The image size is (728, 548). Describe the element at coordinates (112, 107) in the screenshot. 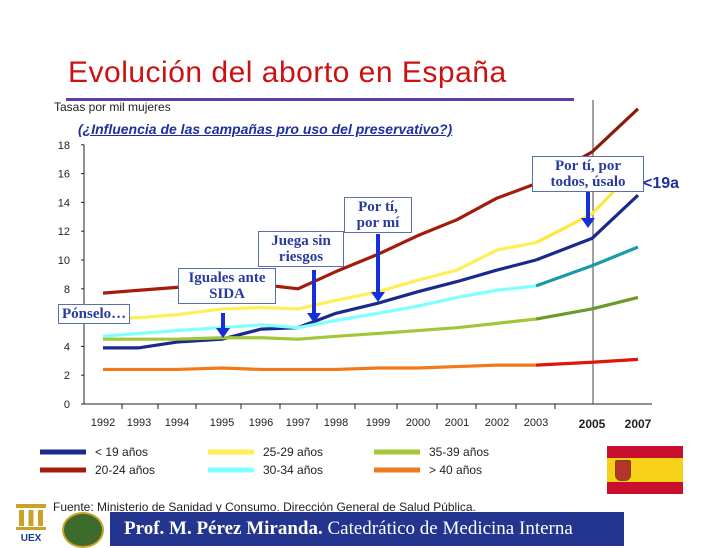

I see `y-axis-title: Tasas por mil mujeres` at that location.